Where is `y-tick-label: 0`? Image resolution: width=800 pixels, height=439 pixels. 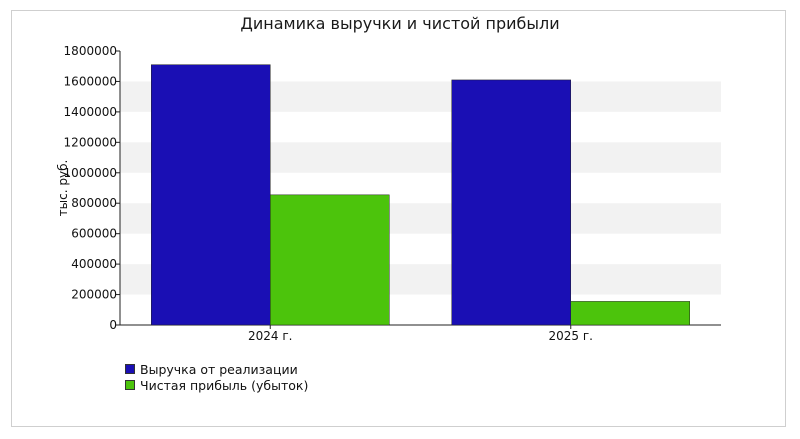
y-tick-label: 0 is located at coordinates (113, 325).